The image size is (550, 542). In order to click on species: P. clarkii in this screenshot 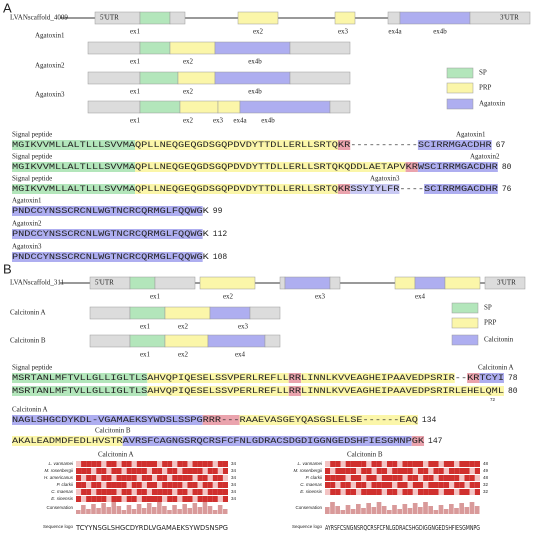, I will do `click(314, 477)`.